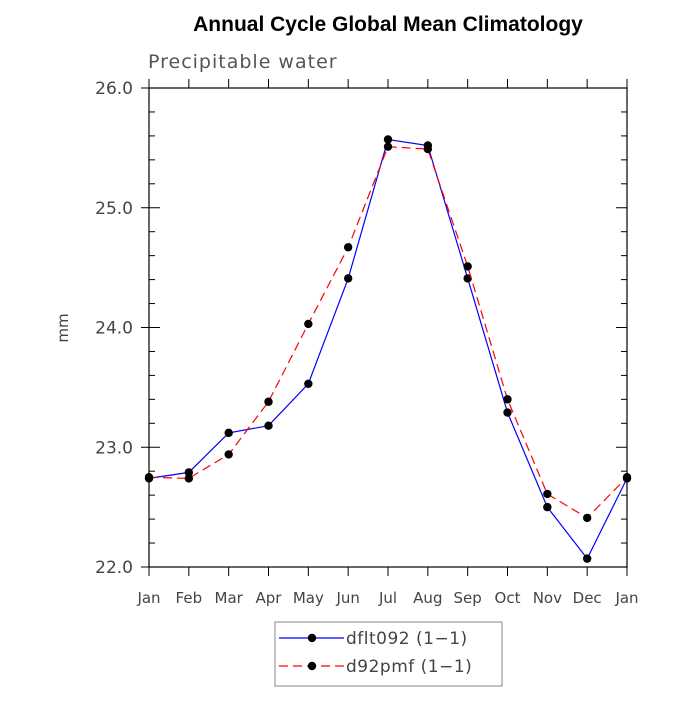 Image resolution: width=700 pixels, height=705 pixels. What do you see at coordinates (427, 598) in the screenshot?
I see `x-tick-label: Aug` at bounding box center [427, 598].